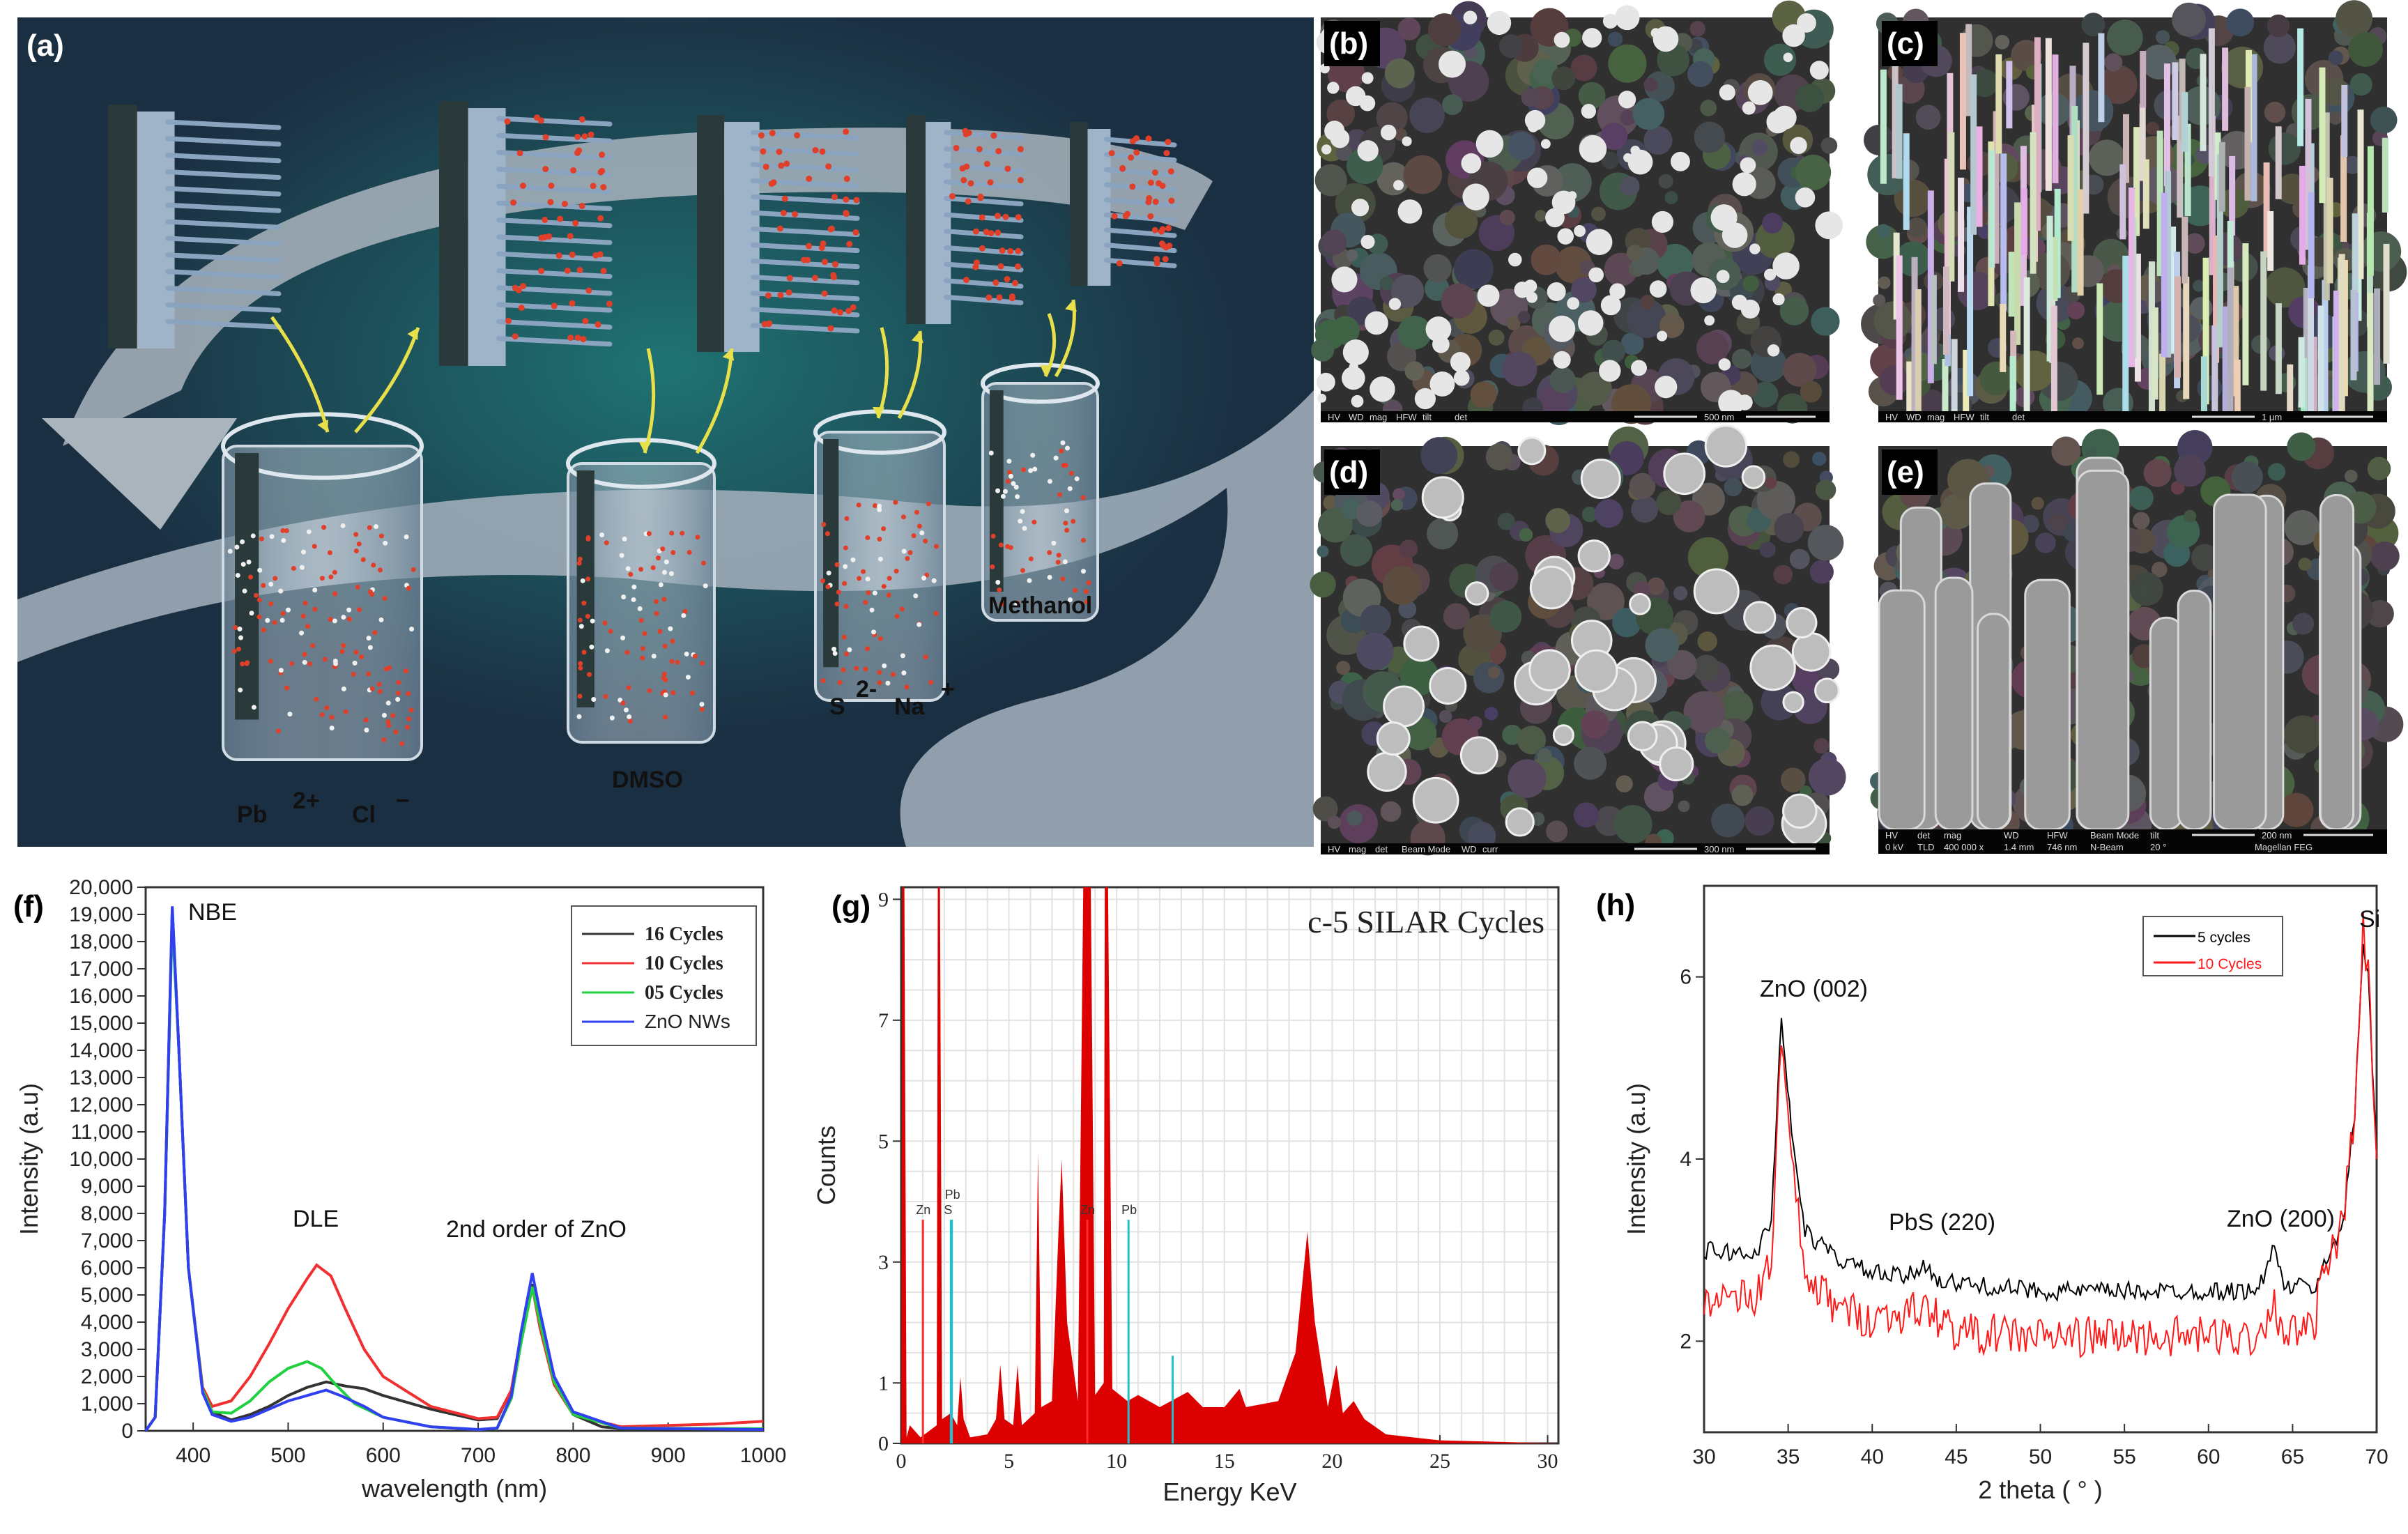  What do you see at coordinates (1575, 416) in the screenshot?
I see `sem-info-bar` at bounding box center [1575, 416].